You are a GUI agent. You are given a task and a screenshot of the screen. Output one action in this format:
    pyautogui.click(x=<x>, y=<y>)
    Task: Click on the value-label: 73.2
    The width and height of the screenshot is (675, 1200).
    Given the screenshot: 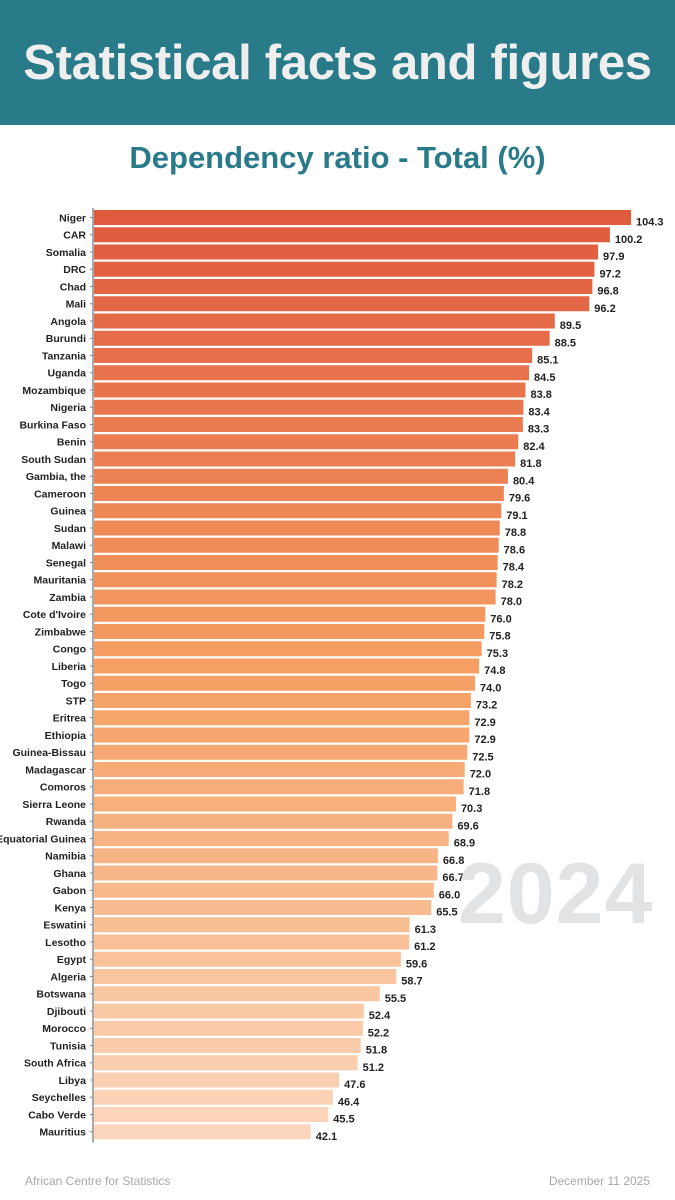 What is the action you would take?
    pyautogui.click(x=486, y=706)
    